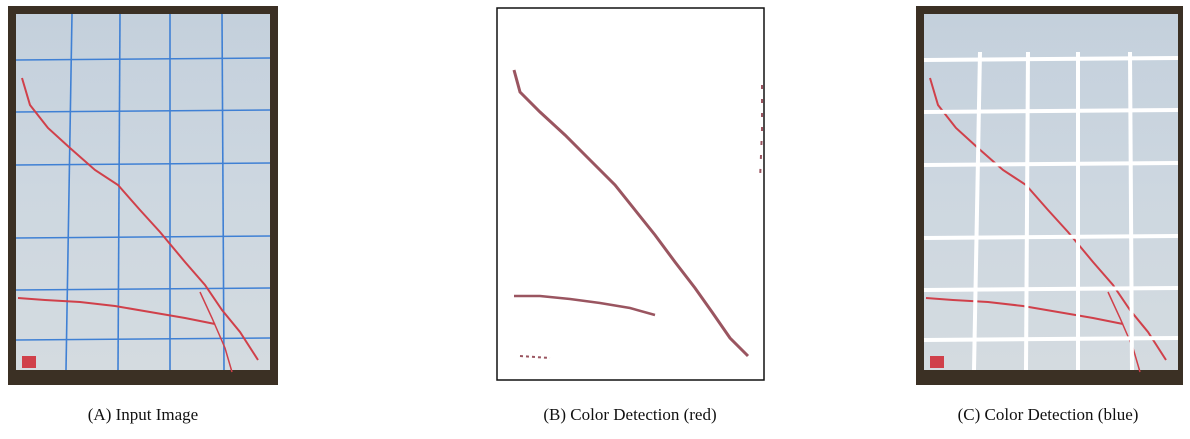  Describe the element at coordinates (629, 414) in the screenshot. I see `caption: (B) Color Detection (red)` at that location.